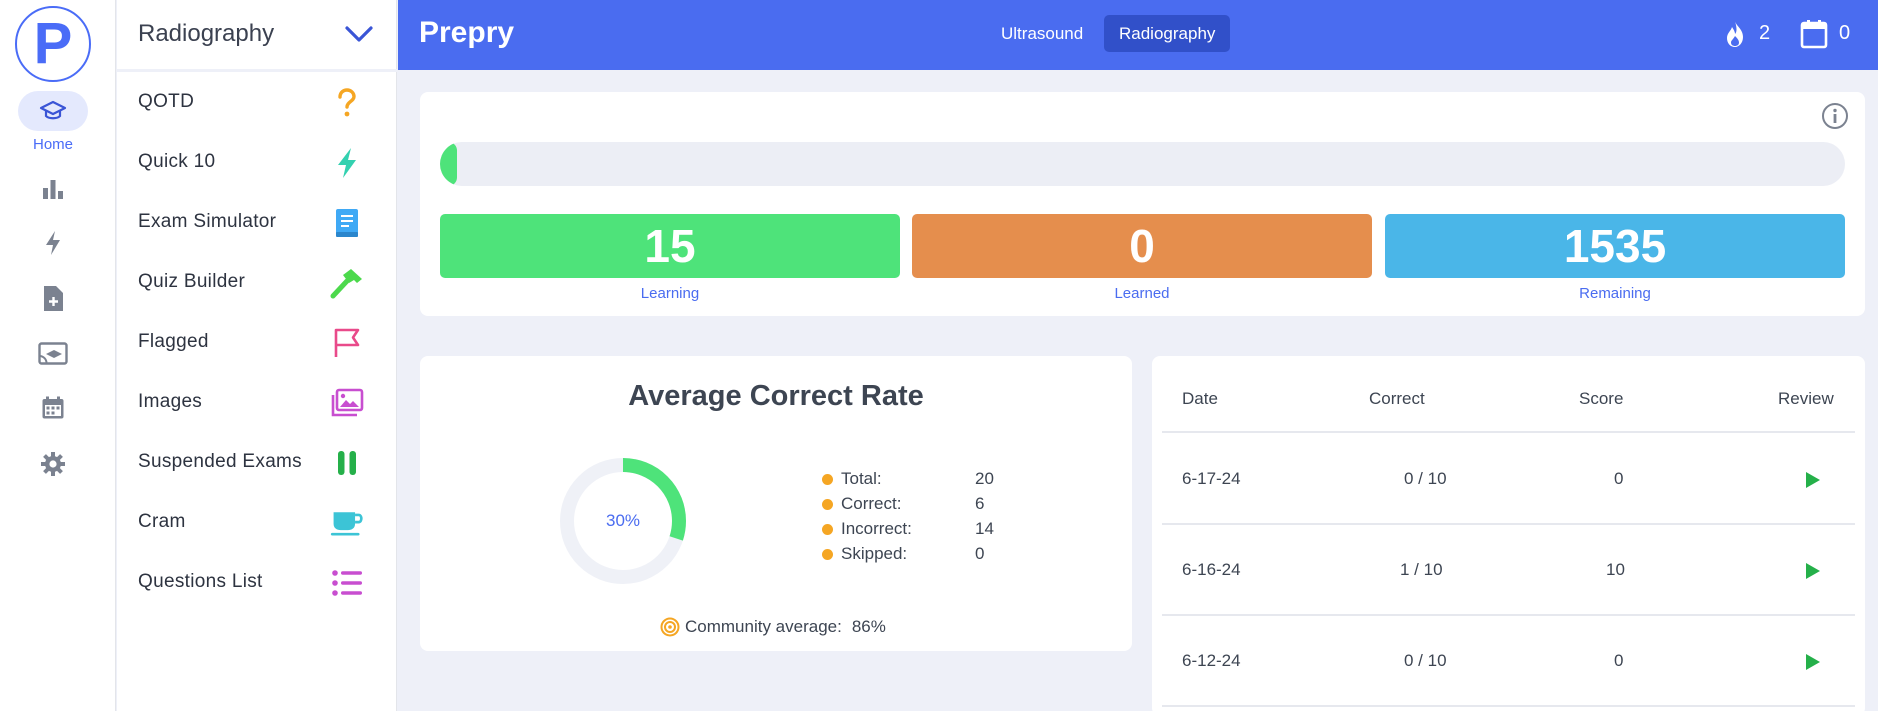 The image size is (1878, 711). Describe the element at coordinates (1735, 34) in the screenshot. I see `flame-icon` at that location.